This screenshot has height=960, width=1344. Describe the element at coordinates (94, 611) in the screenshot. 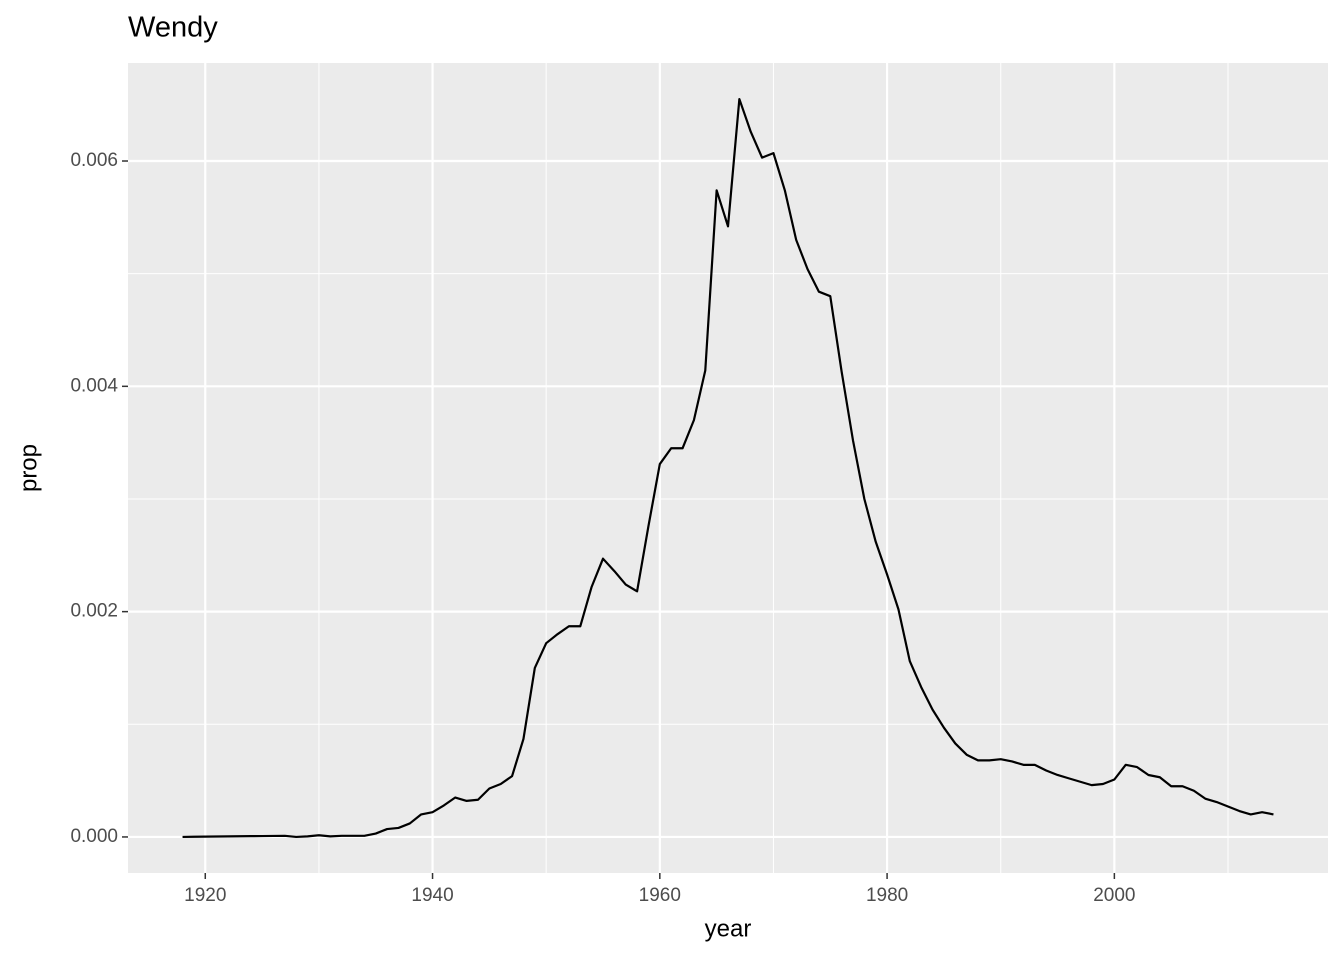

I see `y-tick-label: 0.002` at that location.